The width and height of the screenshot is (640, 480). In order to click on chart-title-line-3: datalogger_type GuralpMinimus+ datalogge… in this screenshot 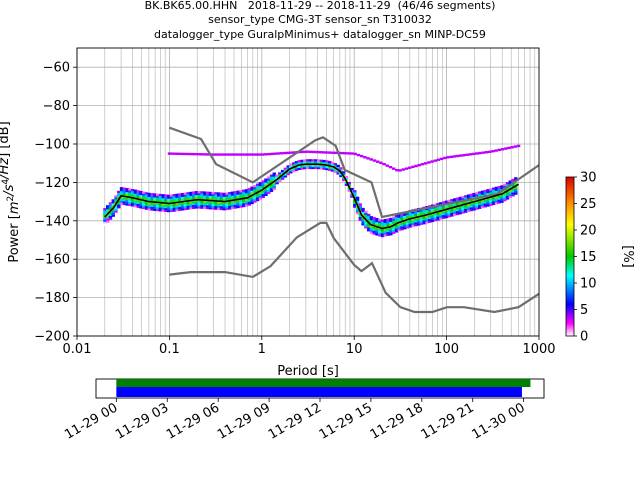, I will do `click(320, 34)`.